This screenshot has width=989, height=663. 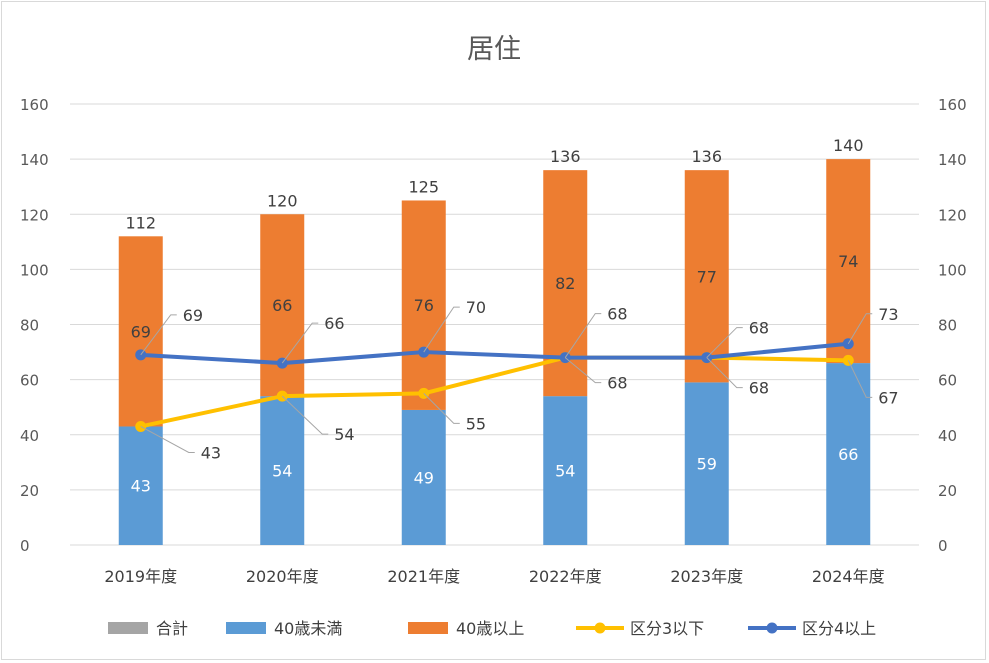 I want to click on lines, so click(x=494, y=385).